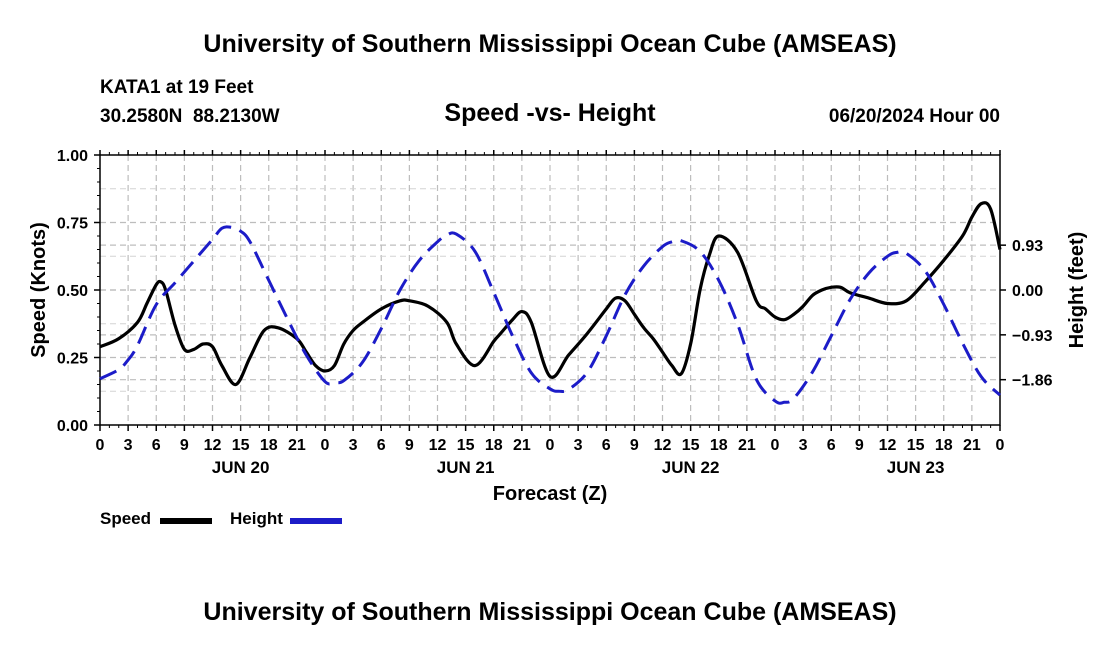 The image size is (1100, 650). Describe the element at coordinates (72, 426) in the screenshot. I see `y-tick-label: 0.00` at that location.